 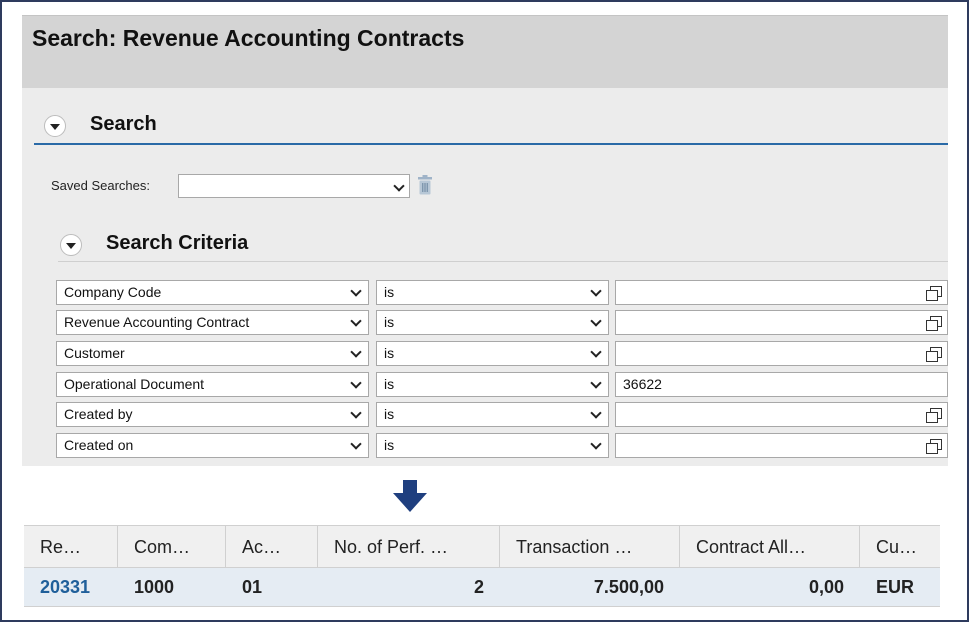 What do you see at coordinates (99, 445) in the screenshot?
I see `criteria-field-label: Created on` at bounding box center [99, 445].